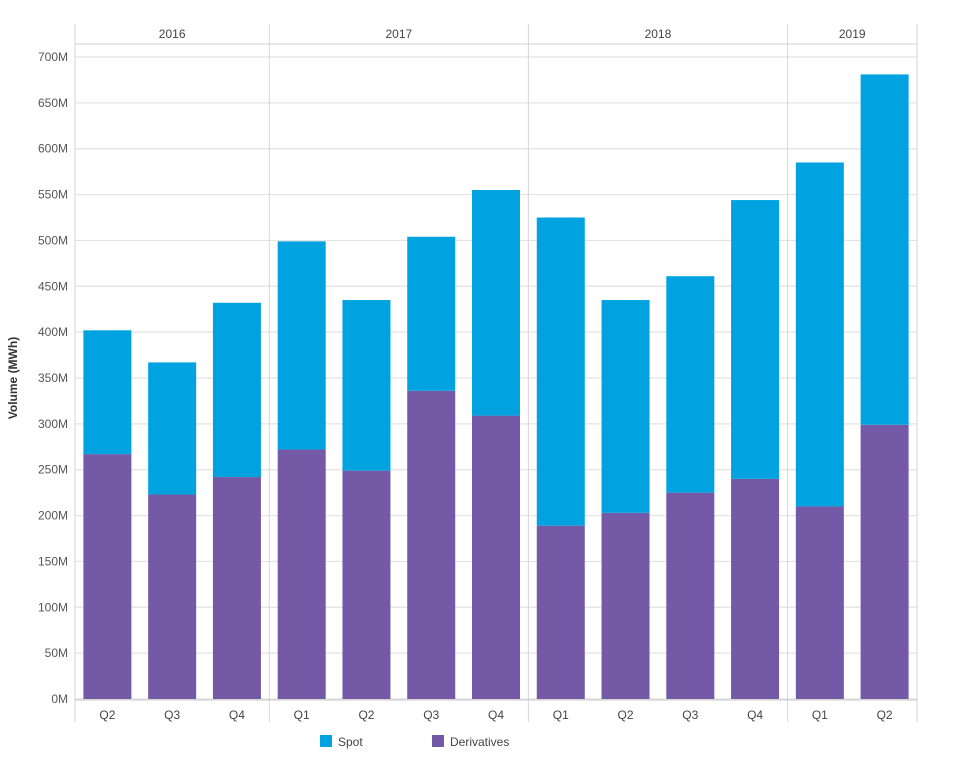  Describe the element at coordinates (479, 742) in the screenshot. I see `legend-label: Derivatives` at that location.